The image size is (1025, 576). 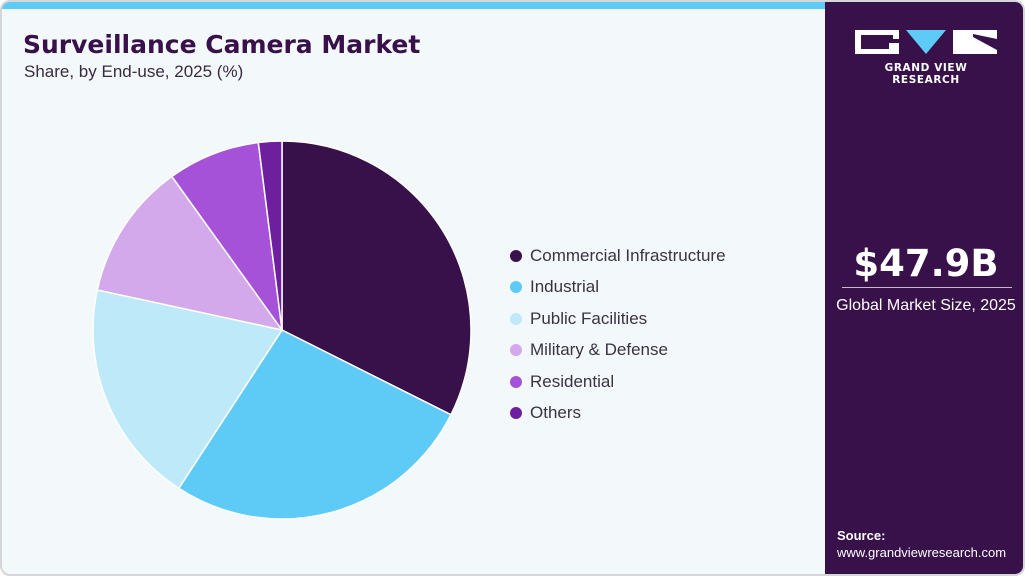 I want to click on legend-item: Others, so click(x=618, y=414).